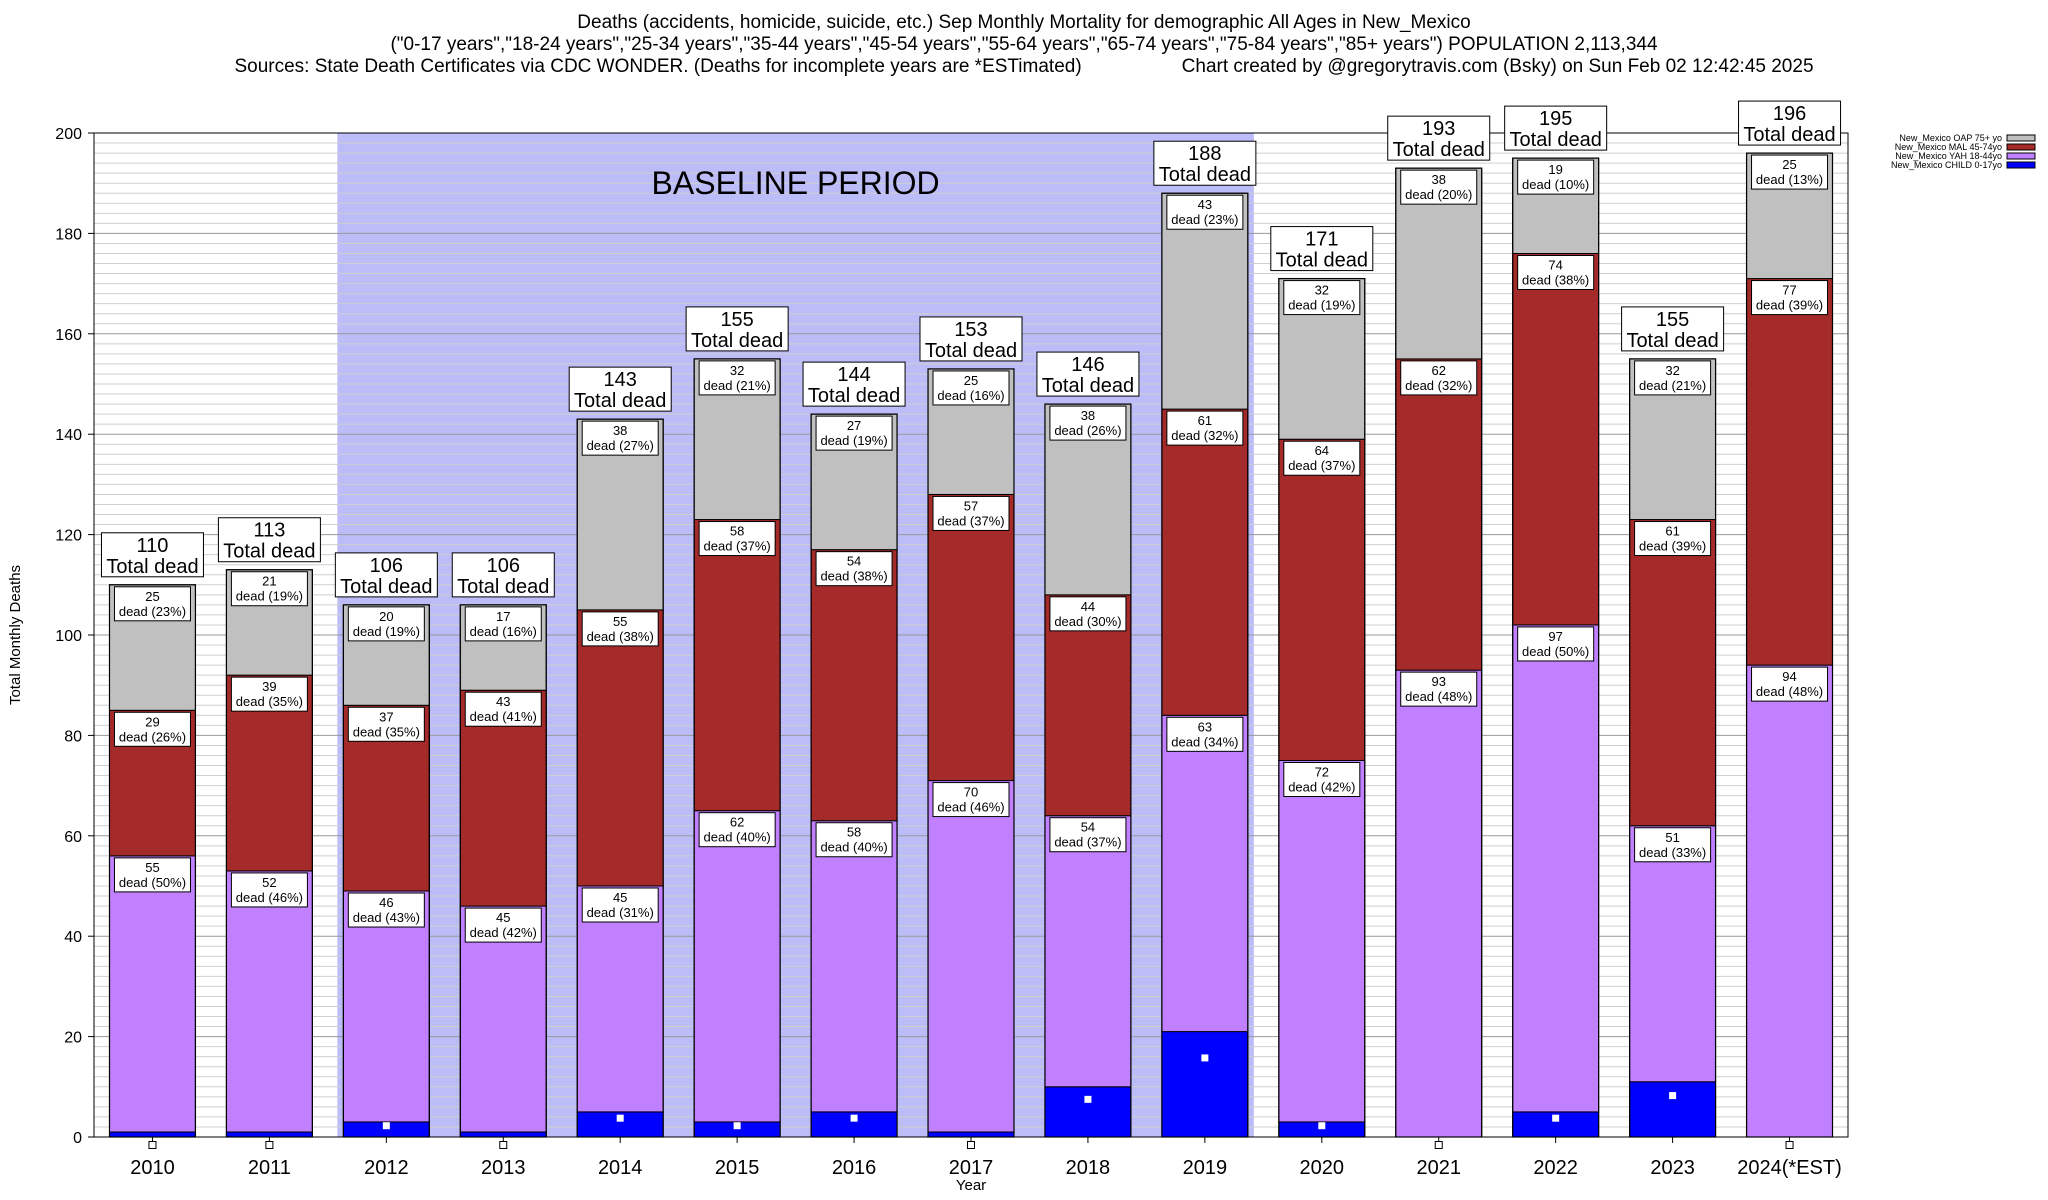  I want to click on y-tick-label: 80, so click(73, 736).